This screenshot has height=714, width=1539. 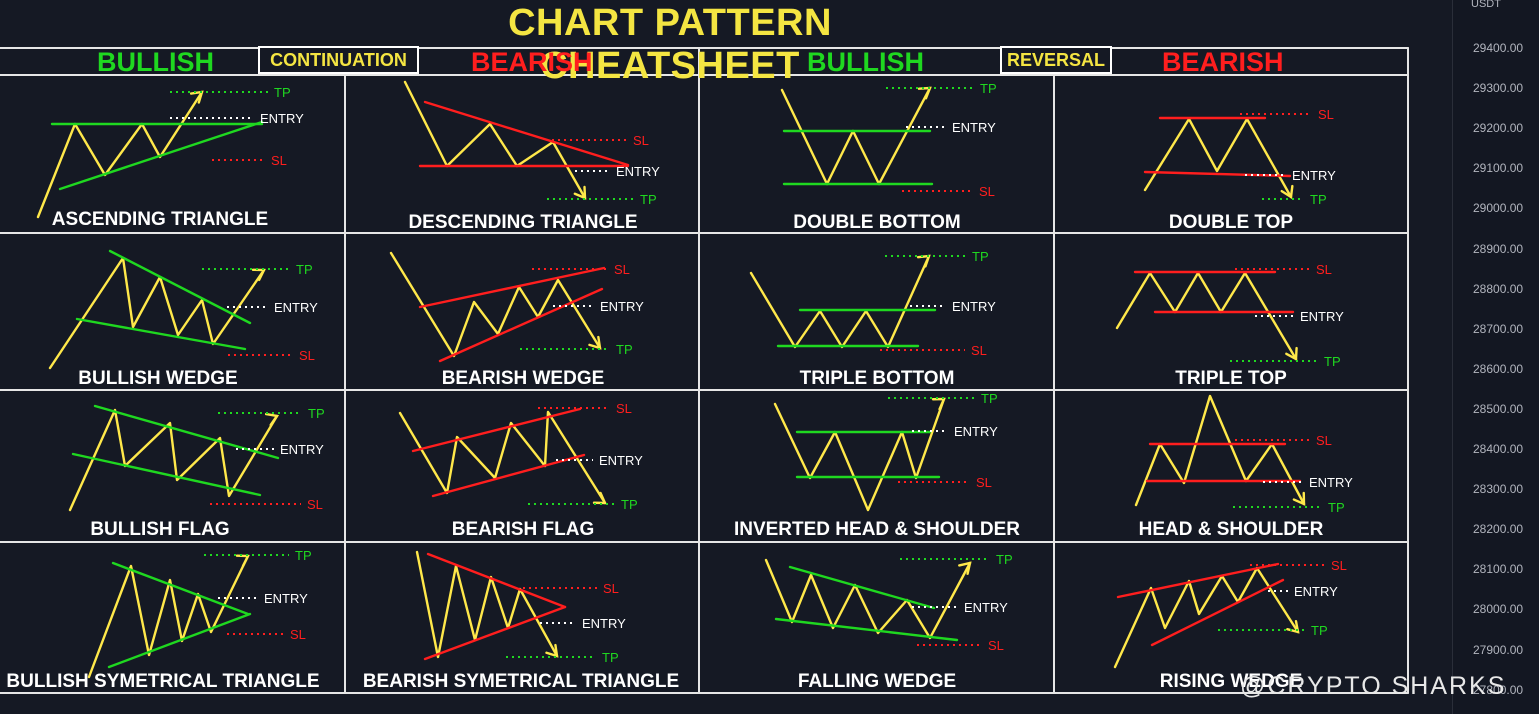 I want to click on pattern-title: BULLISH SYMETRICAL TRIANGLE, so click(x=163, y=681).